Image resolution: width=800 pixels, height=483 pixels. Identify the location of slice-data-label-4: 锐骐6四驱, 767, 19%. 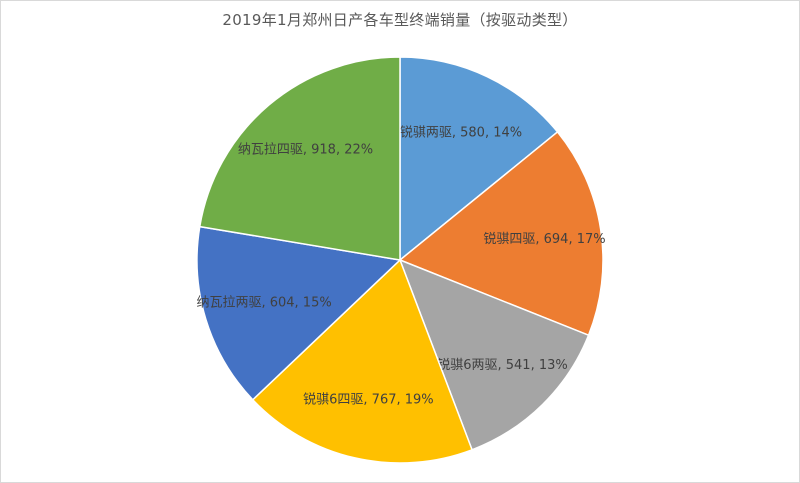
(368, 400).